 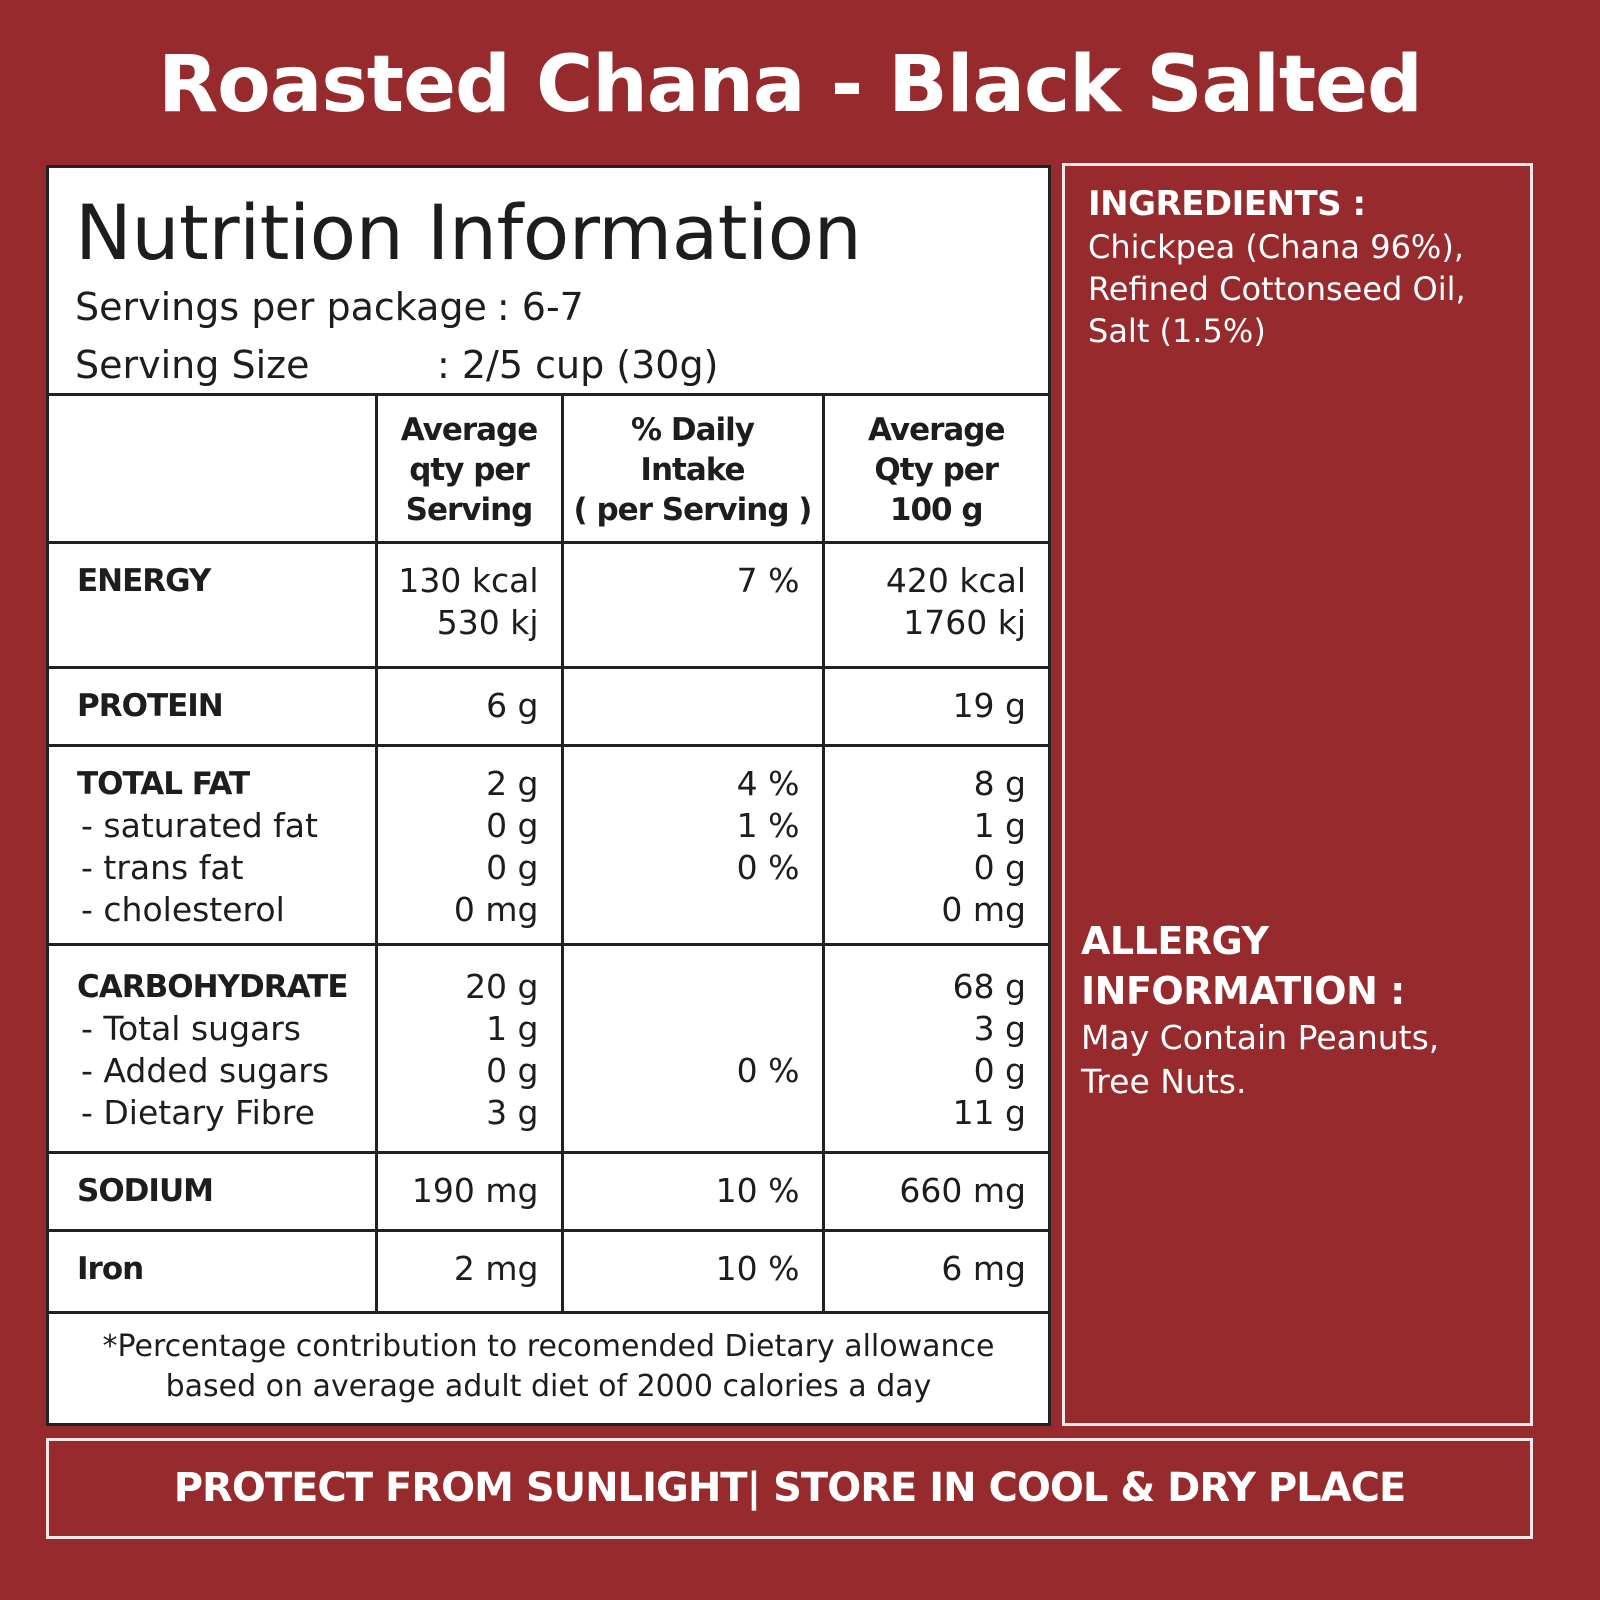 What do you see at coordinates (768, 825) in the screenshot?
I see `value: 1 %` at bounding box center [768, 825].